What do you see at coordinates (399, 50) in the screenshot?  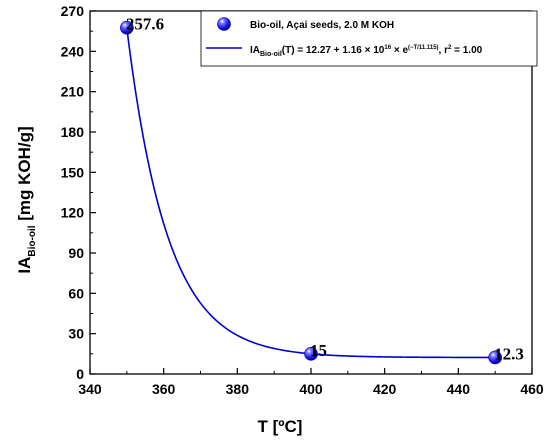 I see `legend-fit-mid: × e` at bounding box center [399, 50].